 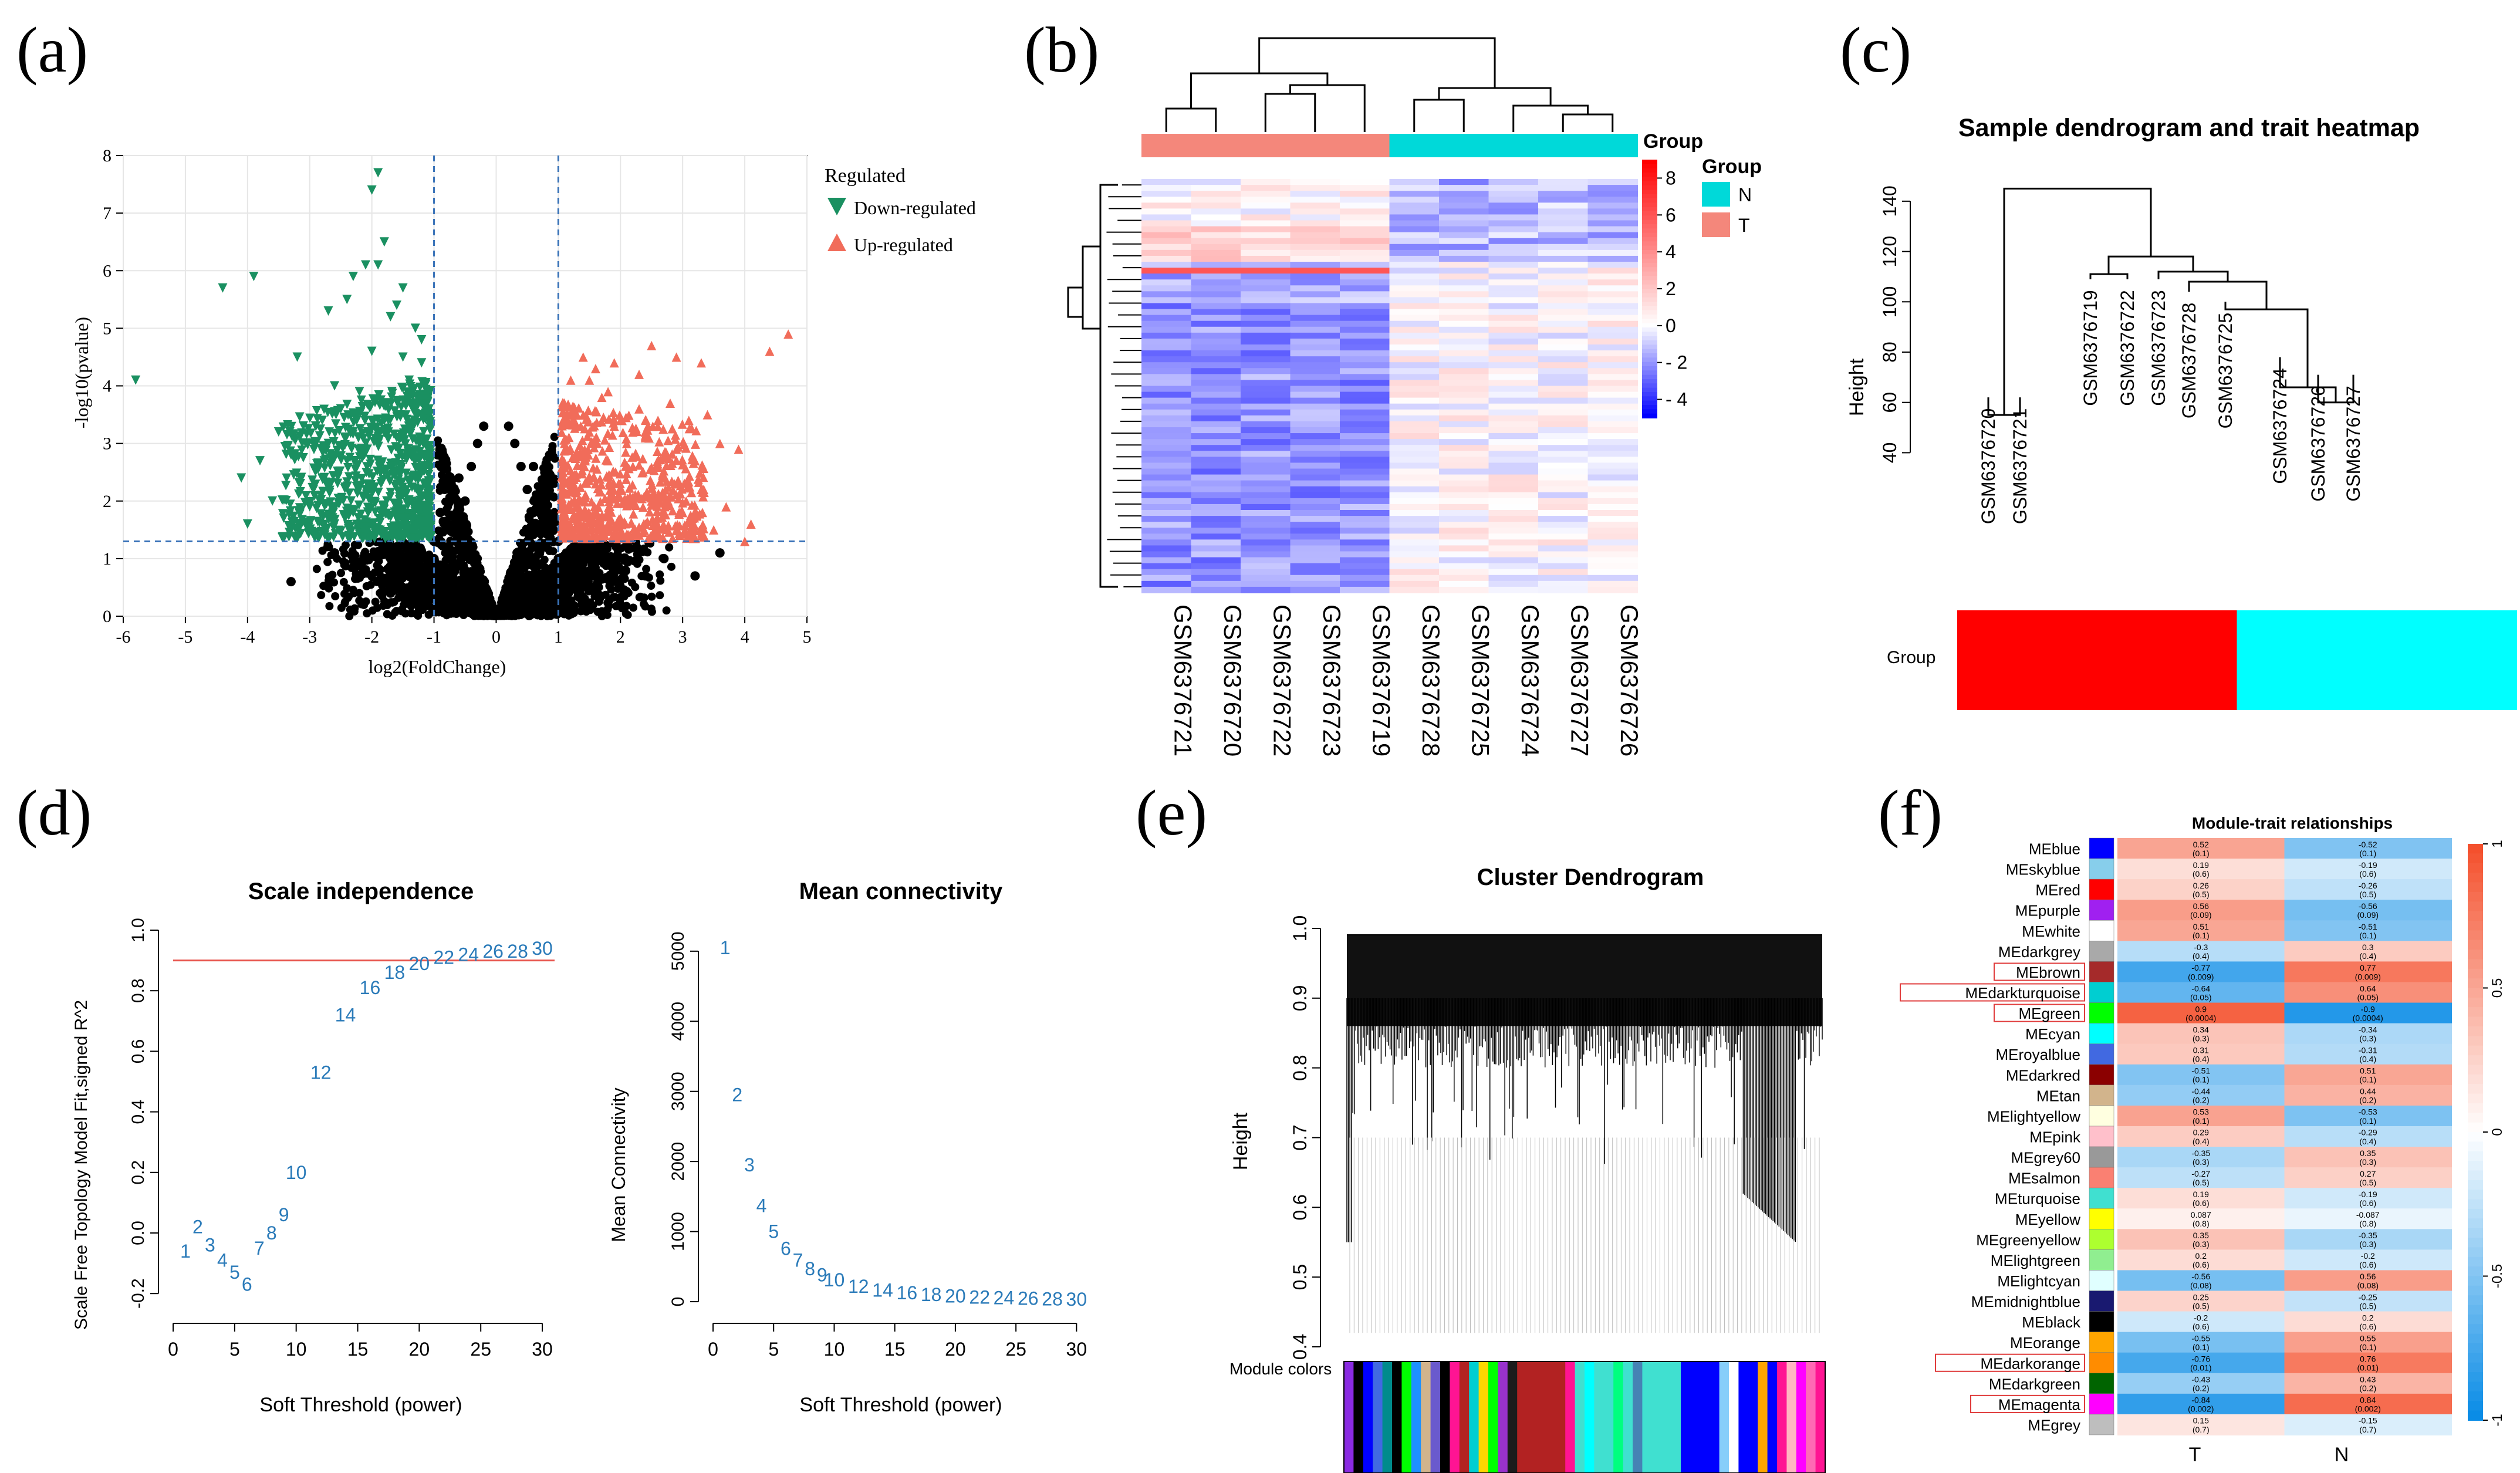 What do you see at coordinates (309, 637) in the screenshot?
I see `x-tick-label: -3` at bounding box center [309, 637].